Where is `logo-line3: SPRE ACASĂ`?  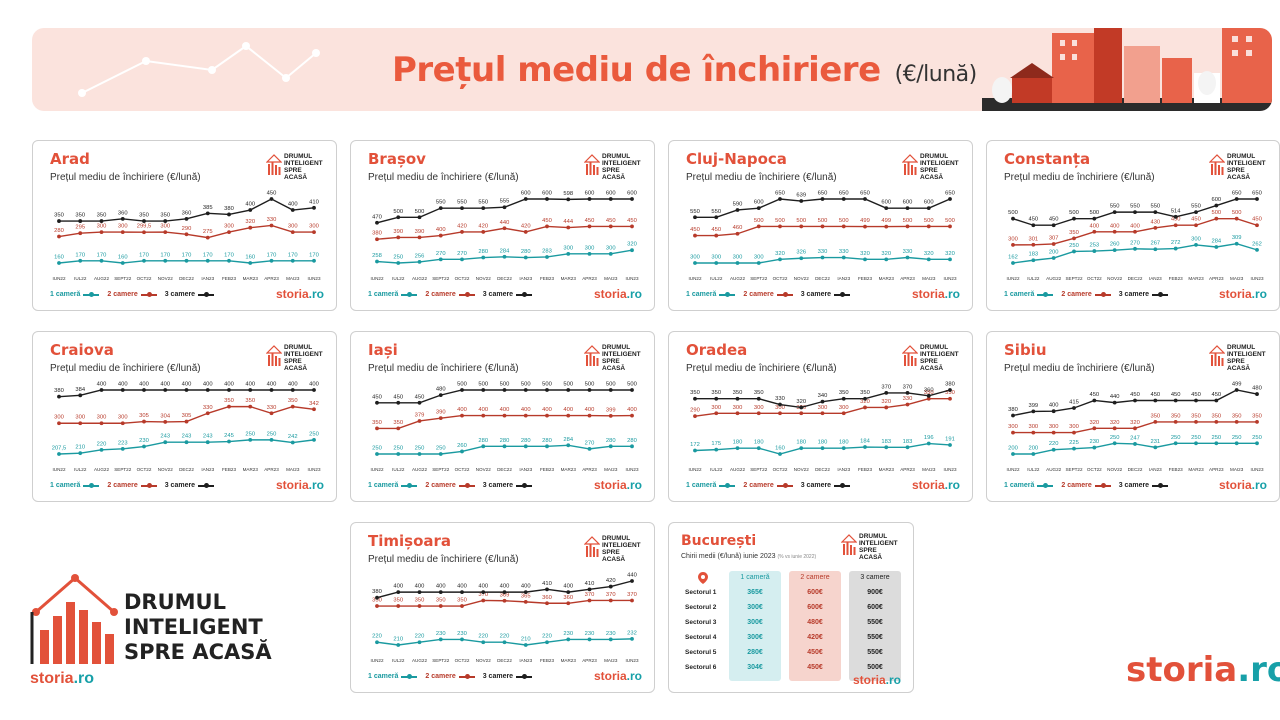
logo-line3: SPRE ACASĂ is located at coordinates (932, 174).